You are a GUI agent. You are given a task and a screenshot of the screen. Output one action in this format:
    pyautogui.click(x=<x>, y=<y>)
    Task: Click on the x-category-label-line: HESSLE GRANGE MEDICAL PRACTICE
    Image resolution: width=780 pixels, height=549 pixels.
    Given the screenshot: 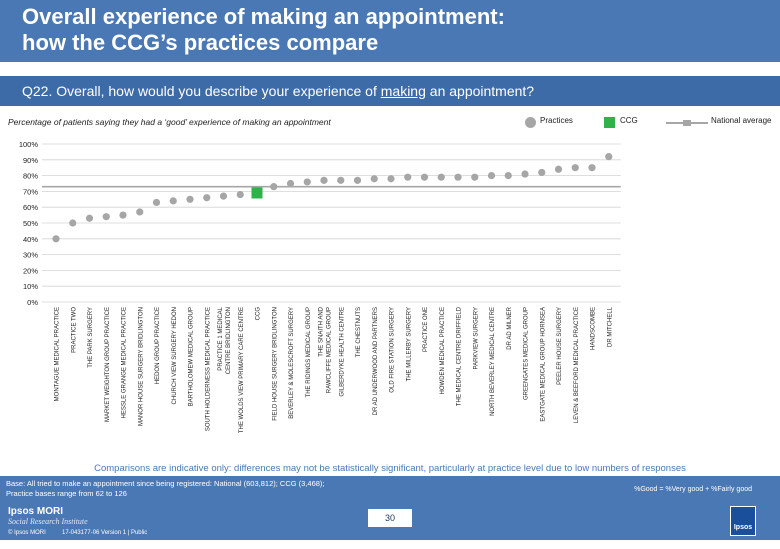 What is the action you would take?
    pyautogui.click(x=125, y=362)
    